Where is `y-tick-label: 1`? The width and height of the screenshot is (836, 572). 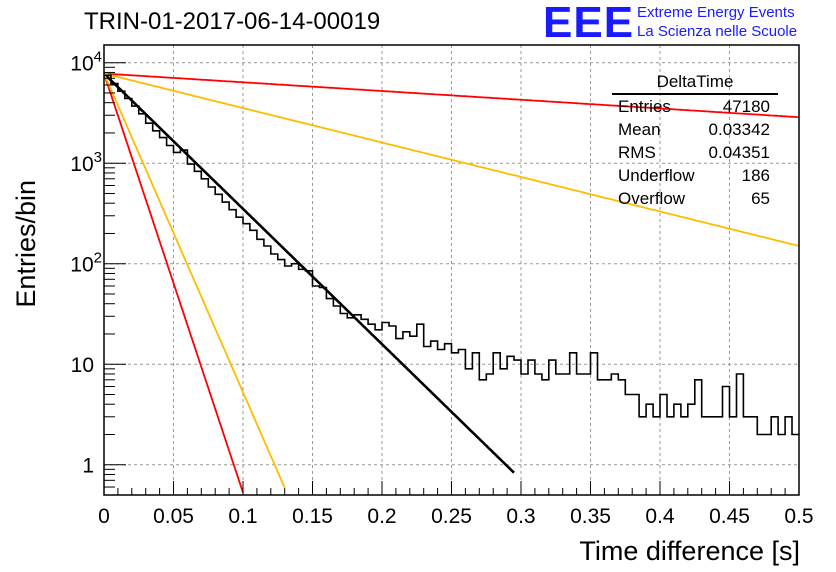
y-tick-label: 1 is located at coordinates (88, 466).